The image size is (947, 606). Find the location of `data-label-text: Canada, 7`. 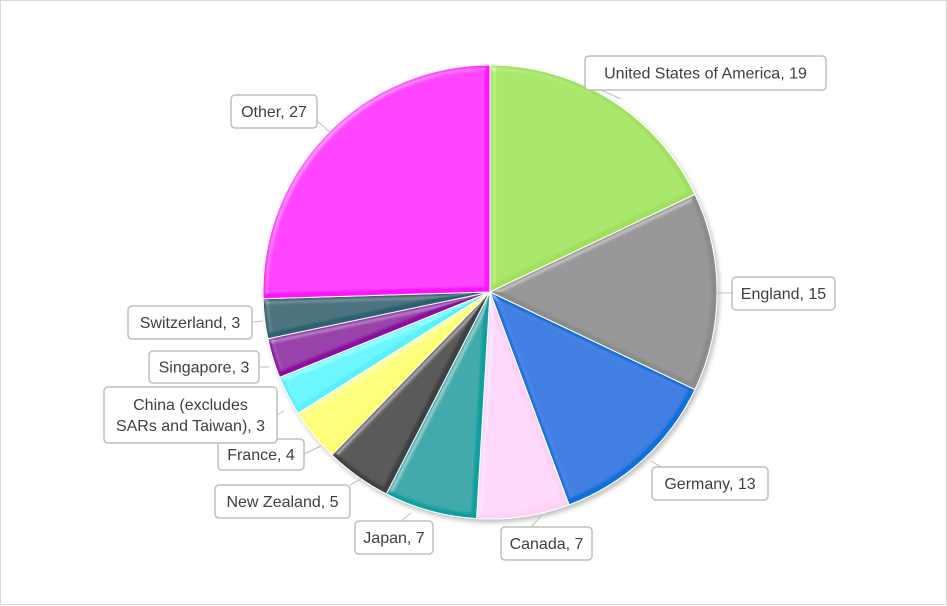

data-label-text: Canada, 7 is located at coordinates (547, 544).